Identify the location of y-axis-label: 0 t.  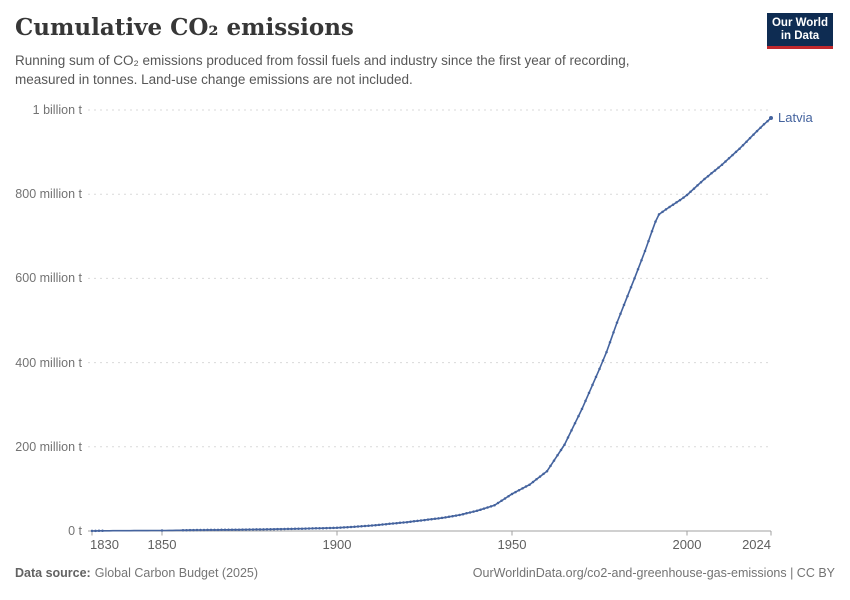
(75, 531).